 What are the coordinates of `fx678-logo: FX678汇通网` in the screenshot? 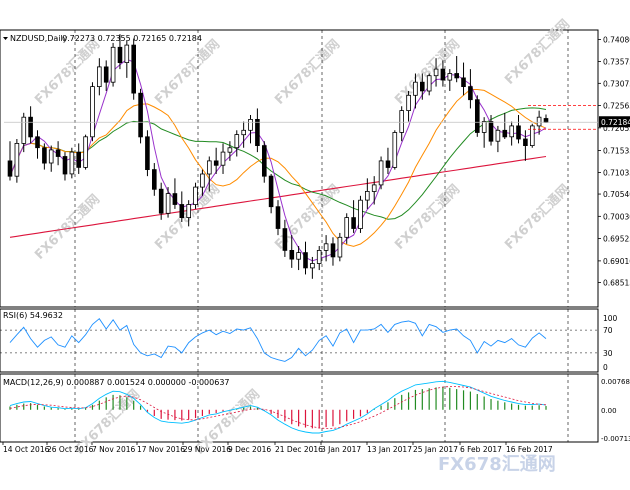 It's located at (497, 464).